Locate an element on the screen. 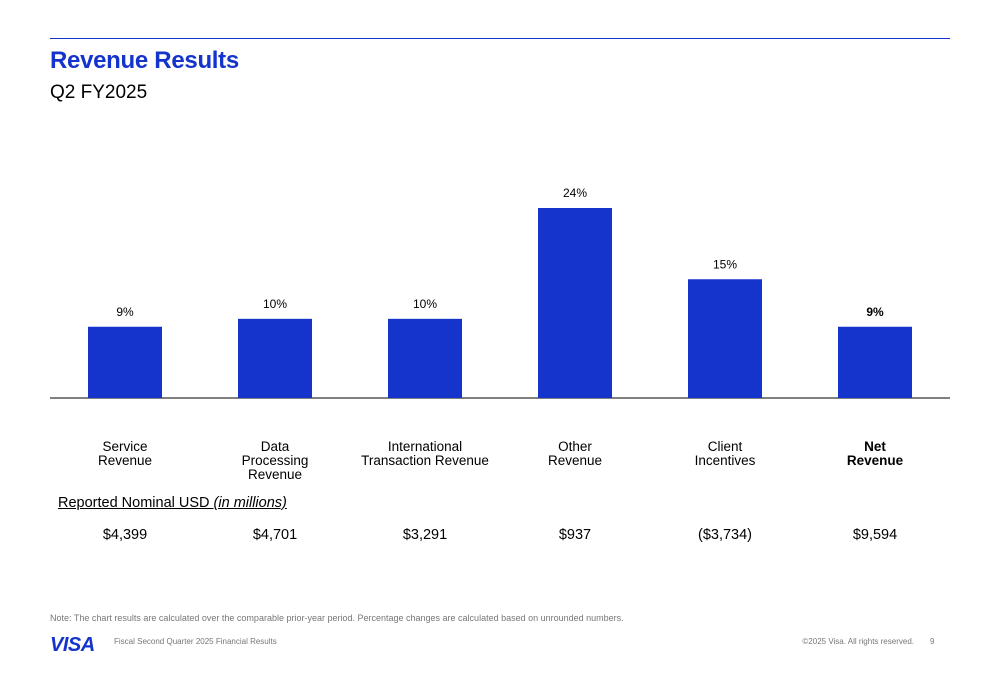 The width and height of the screenshot is (1000, 685). amount-4: ($3,734) is located at coordinates (724, 535).